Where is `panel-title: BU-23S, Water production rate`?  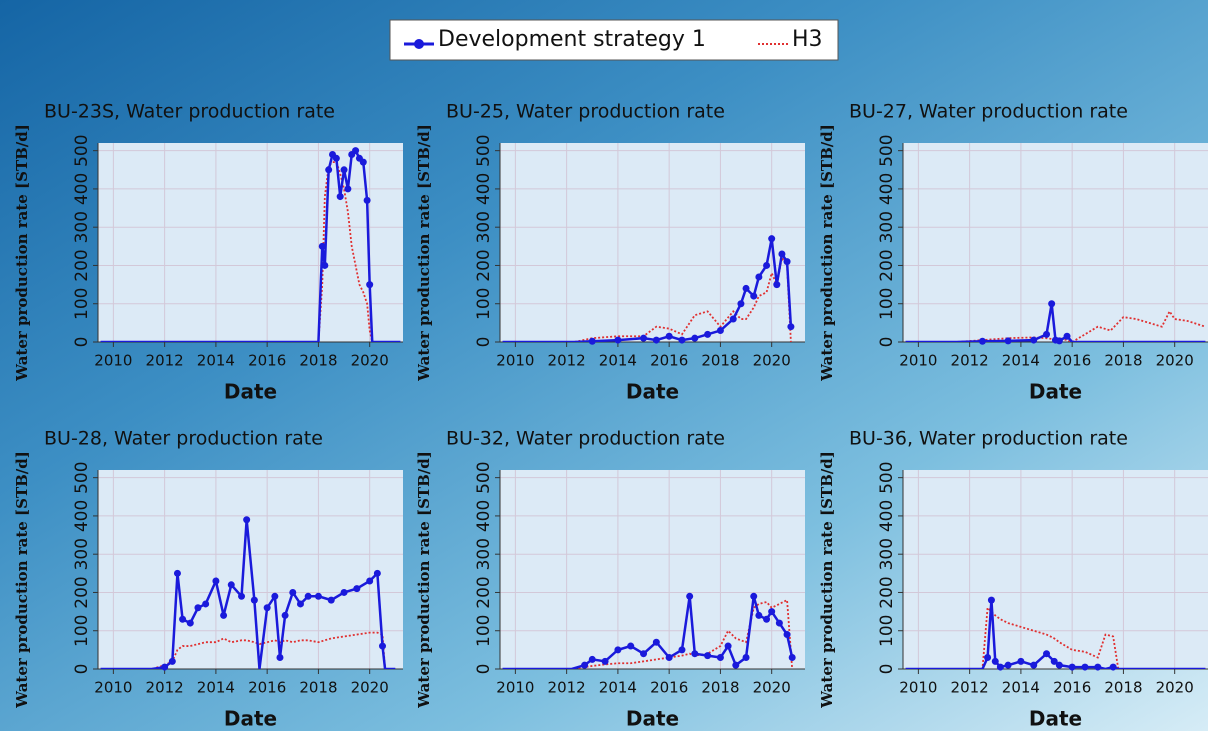
panel-title: BU-23S, Water production rate is located at coordinates (189, 112).